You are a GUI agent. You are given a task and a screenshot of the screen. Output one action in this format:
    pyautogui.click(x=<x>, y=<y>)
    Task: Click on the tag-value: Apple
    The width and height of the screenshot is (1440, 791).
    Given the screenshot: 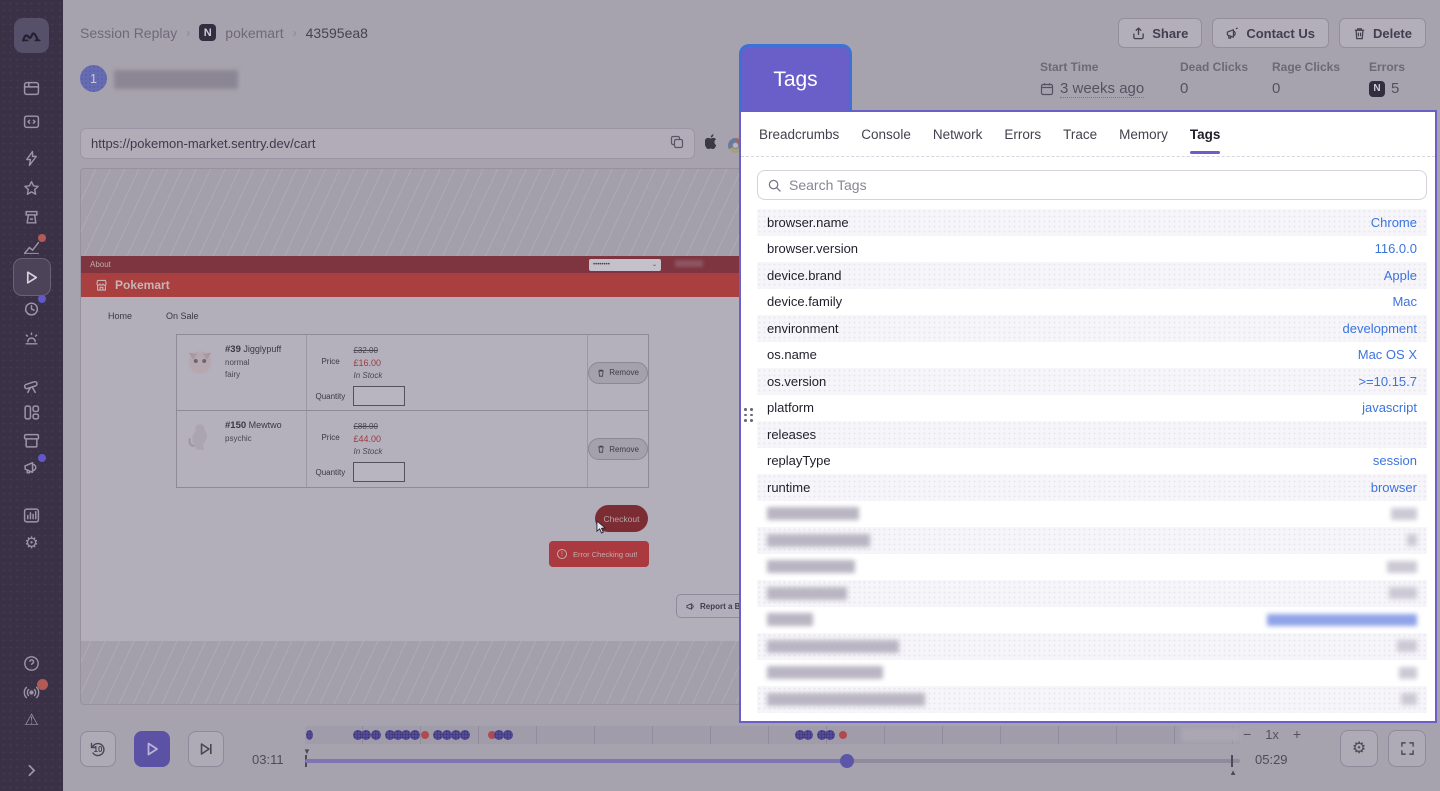 What is the action you would take?
    pyautogui.click(x=1400, y=275)
    